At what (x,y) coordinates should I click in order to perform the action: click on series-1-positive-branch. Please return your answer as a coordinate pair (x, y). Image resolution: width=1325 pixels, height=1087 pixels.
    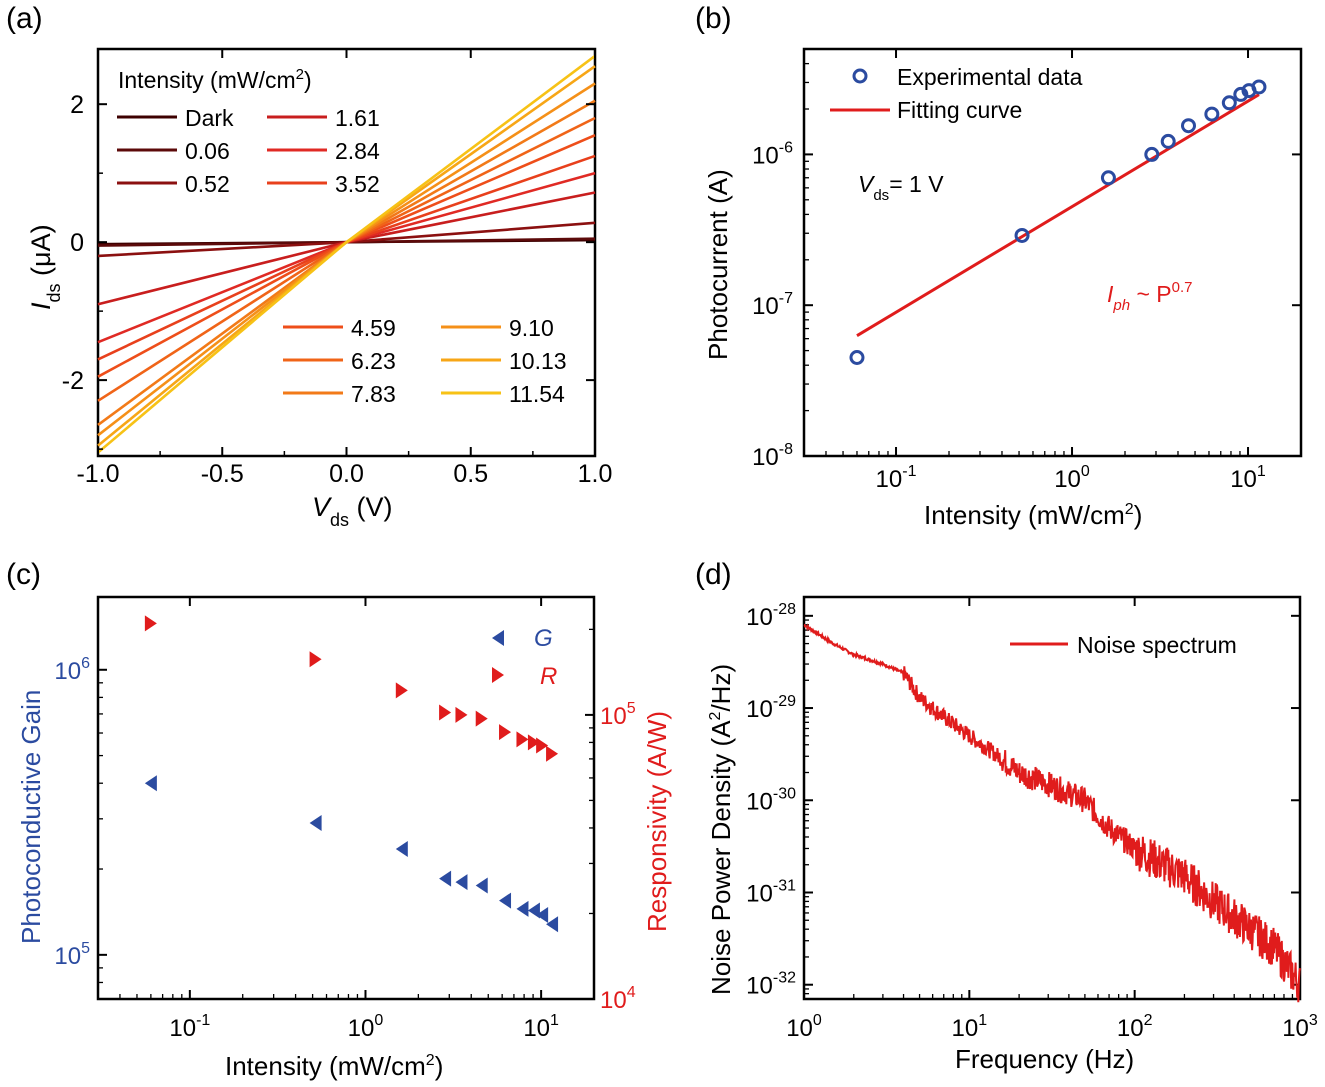
    Looking at the image, I should click on (471, 240).